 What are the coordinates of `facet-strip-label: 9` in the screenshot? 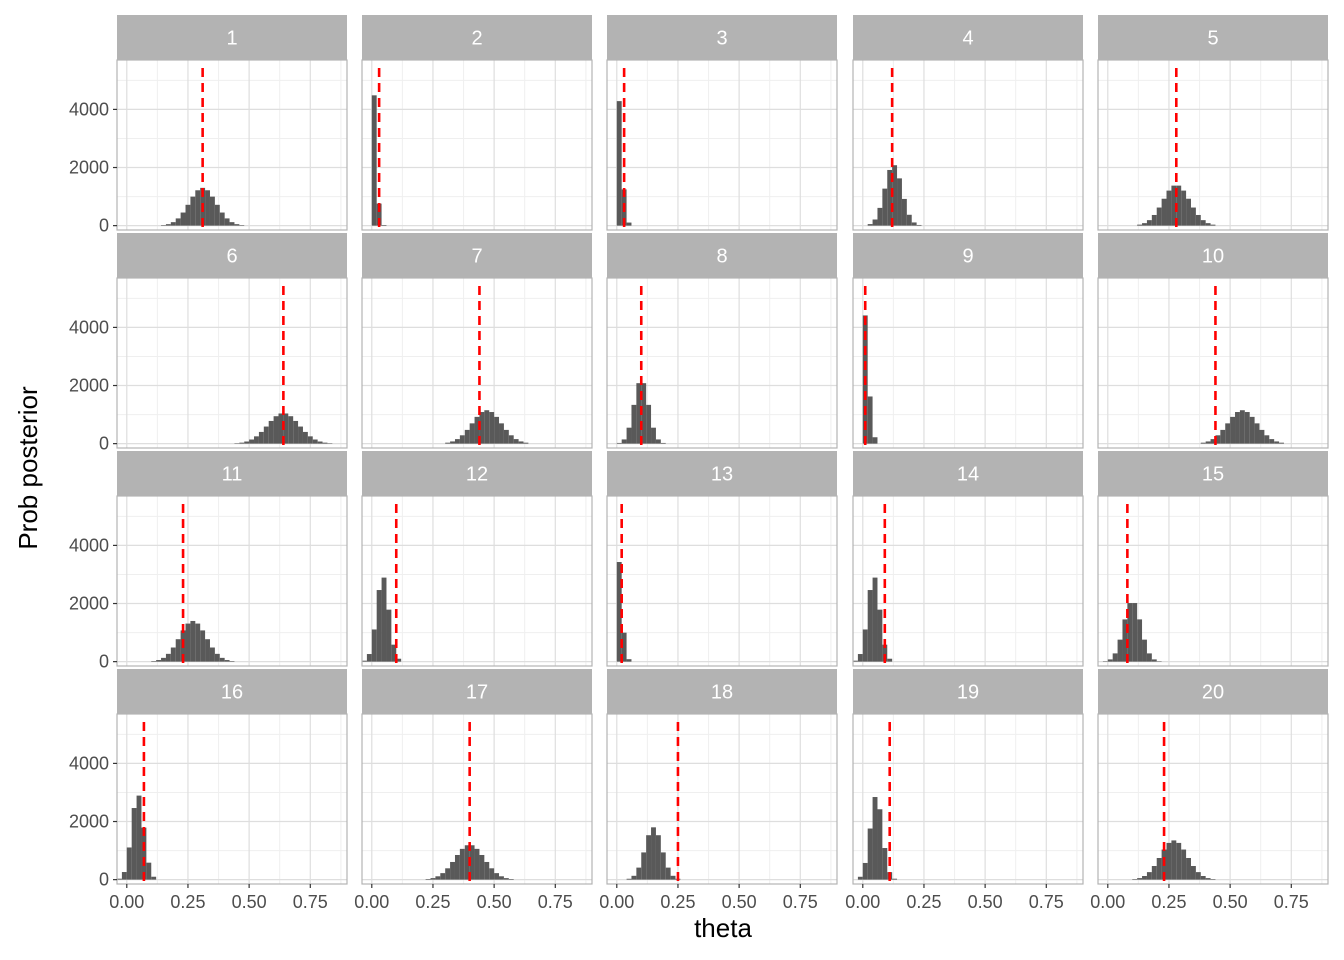 It's located at (967, 257).